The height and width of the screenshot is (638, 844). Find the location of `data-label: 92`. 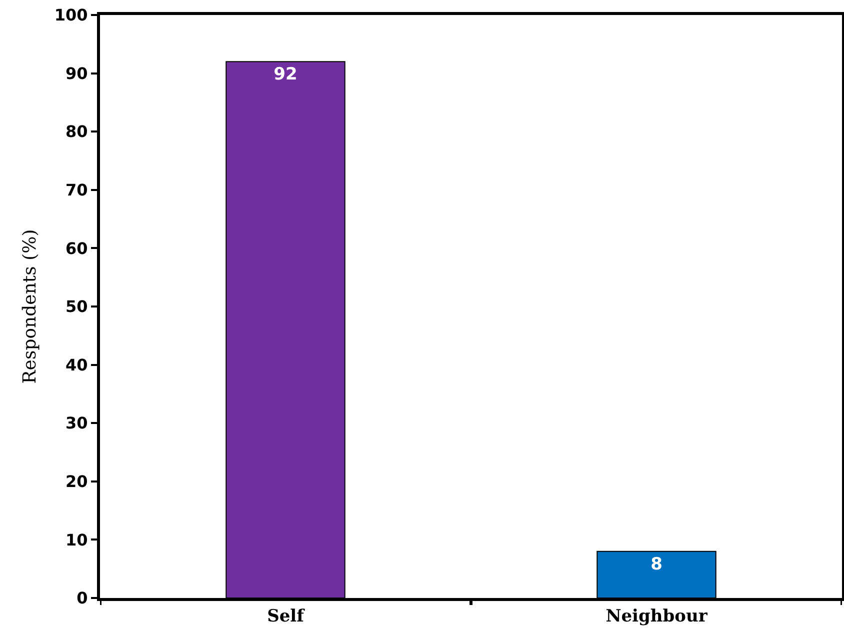

data-label: 92 is located at coordinates (286, 74).